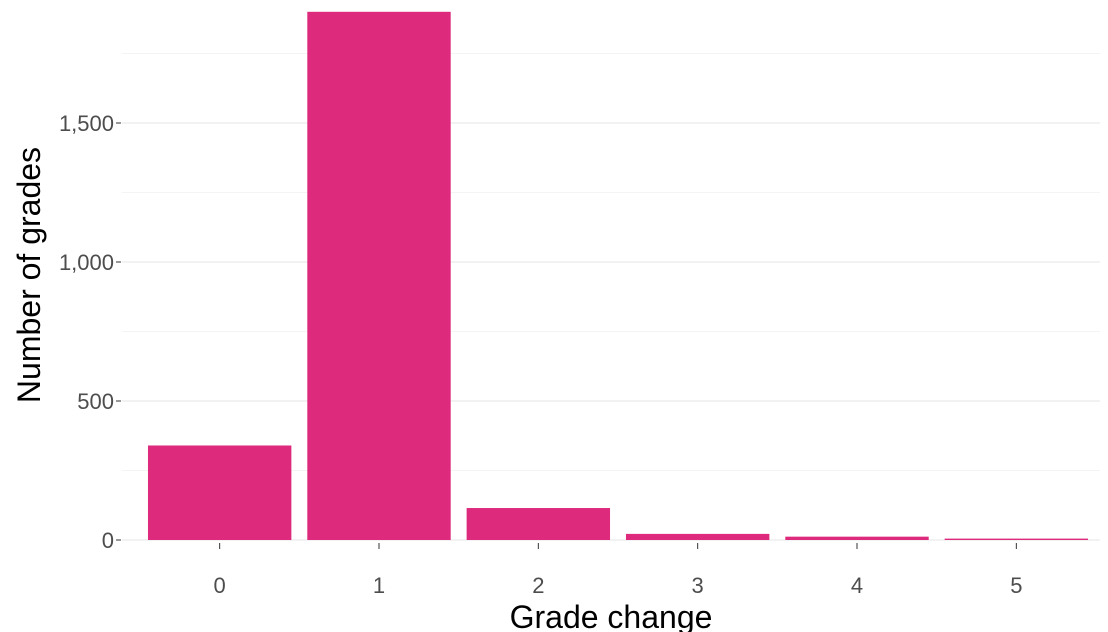 The height and width of the screenshot is (632, 1108). I want to click on y-axis-title: Number of grades, so click(29, 275).